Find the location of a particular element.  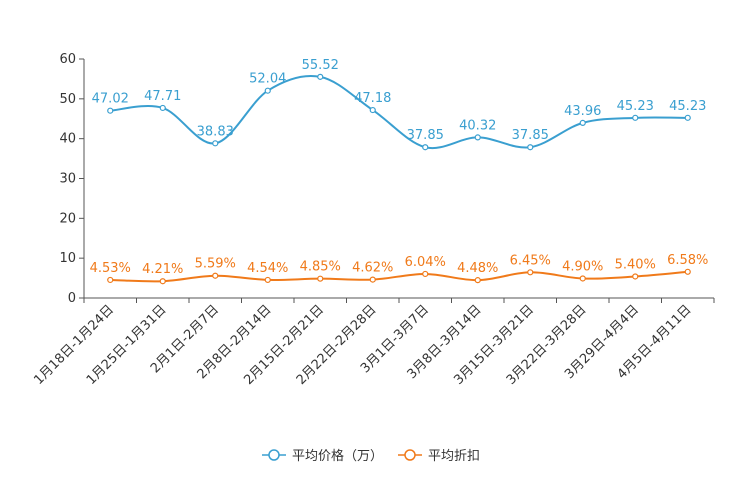

y-tick-label: 10 is located at coordinates (67, 258).